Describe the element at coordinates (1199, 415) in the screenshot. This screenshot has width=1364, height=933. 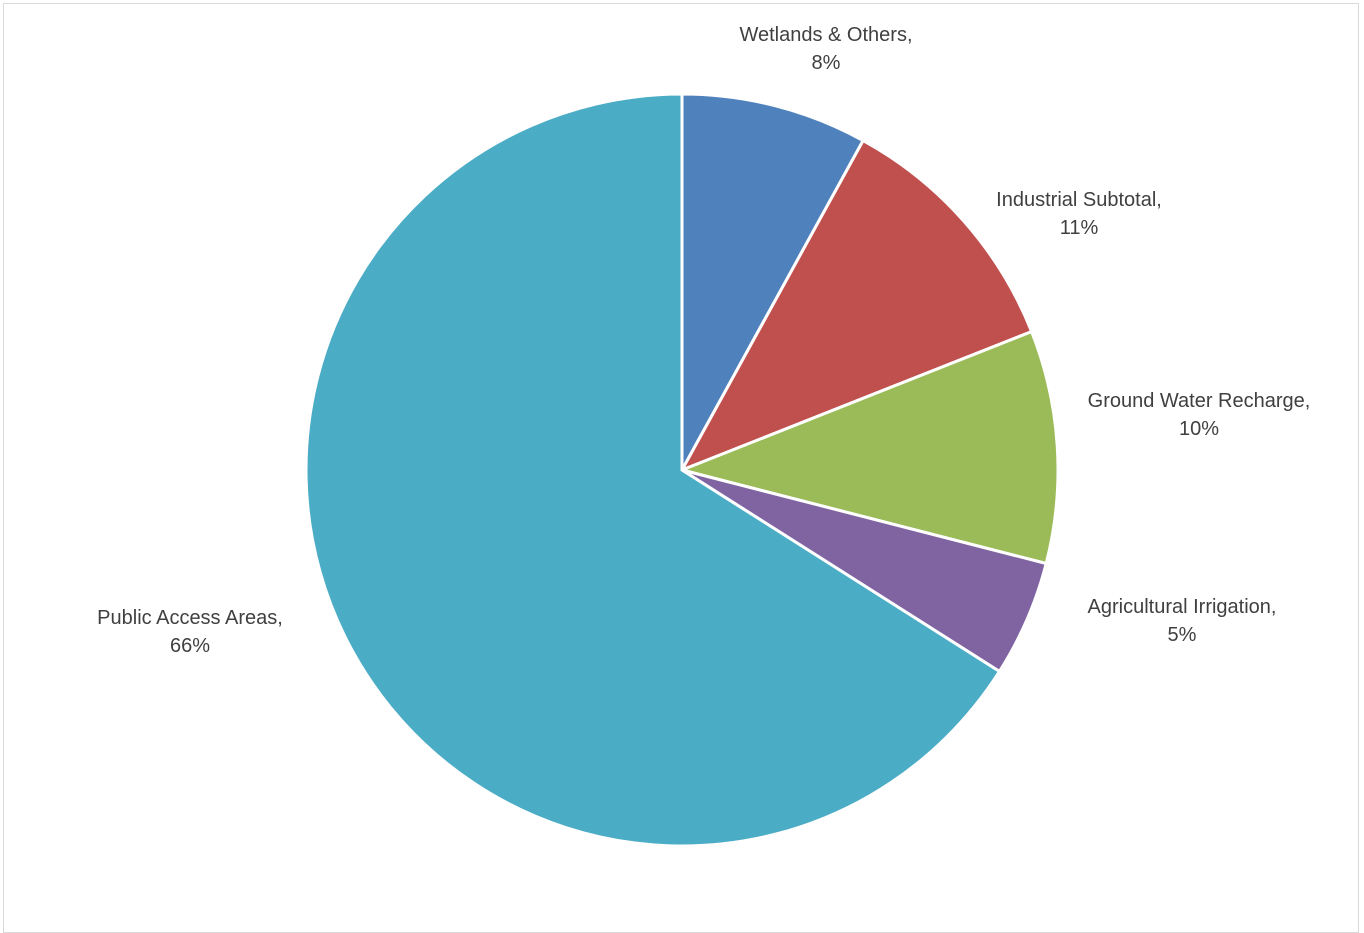
I see `data-label-ground-water-recharge: Ground Water Recharge, 10%` at that location.